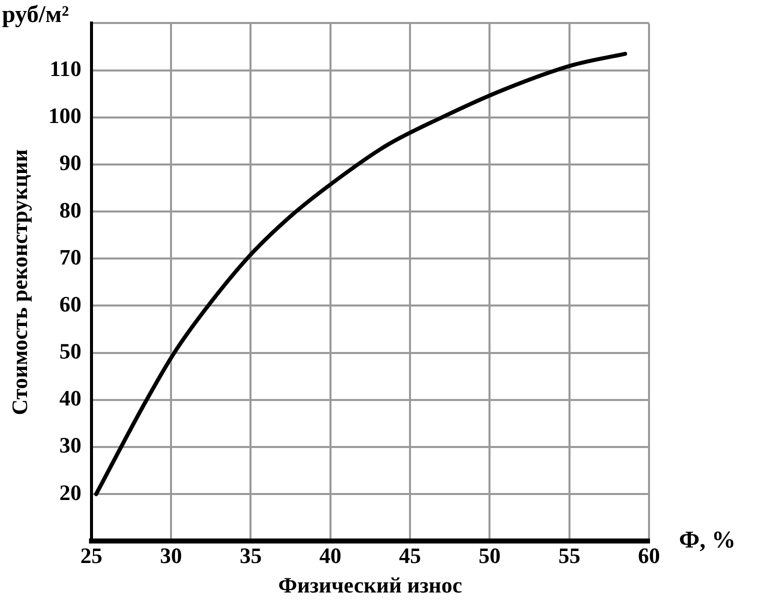 The width and height of the screenshot is (759, 600). I want to click on y-axis-title: Стоимость реконструкции, so click(19, 282).